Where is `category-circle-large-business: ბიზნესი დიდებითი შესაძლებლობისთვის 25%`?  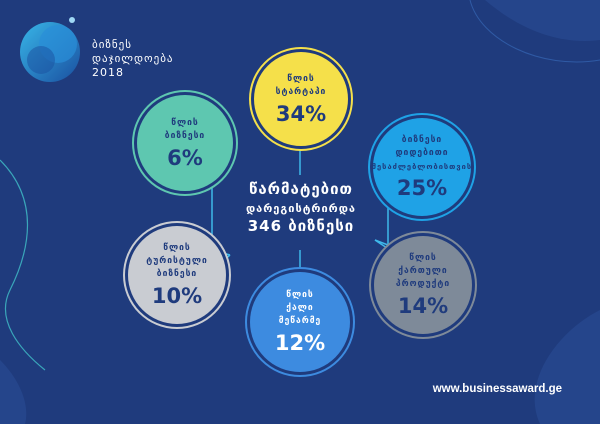 category-circle-large-business: ბიზნესი დიდებითი შესაძლებლობისთვის 25% is located at coordinates (422, 167).